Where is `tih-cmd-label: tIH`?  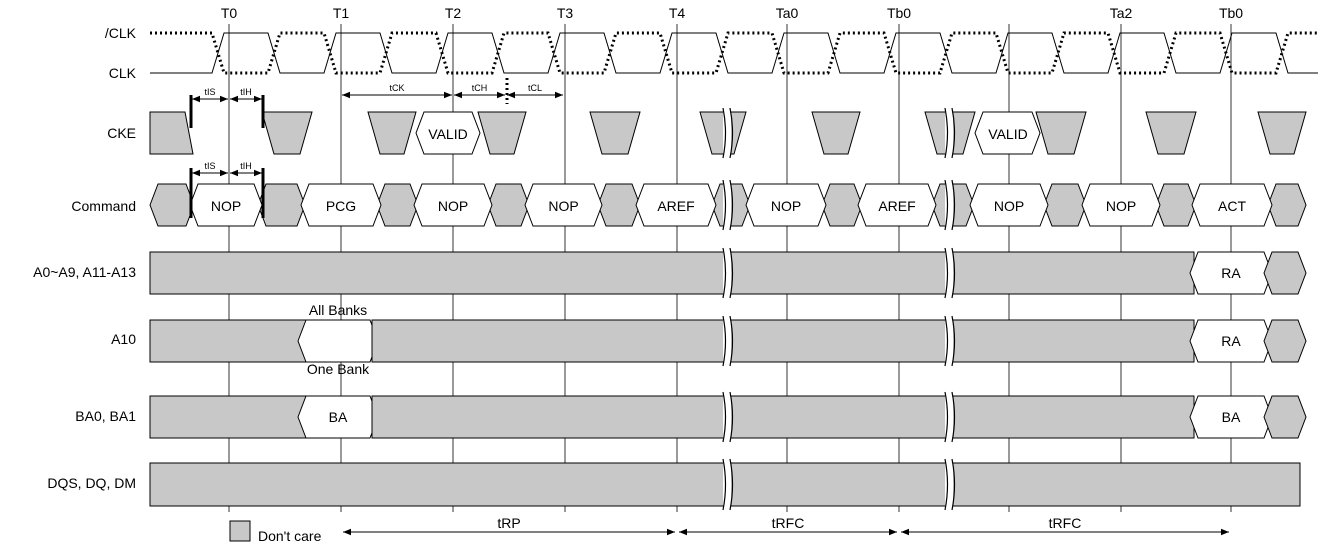 tih-cmd-label: tIH is located at coordinates (246, 166).